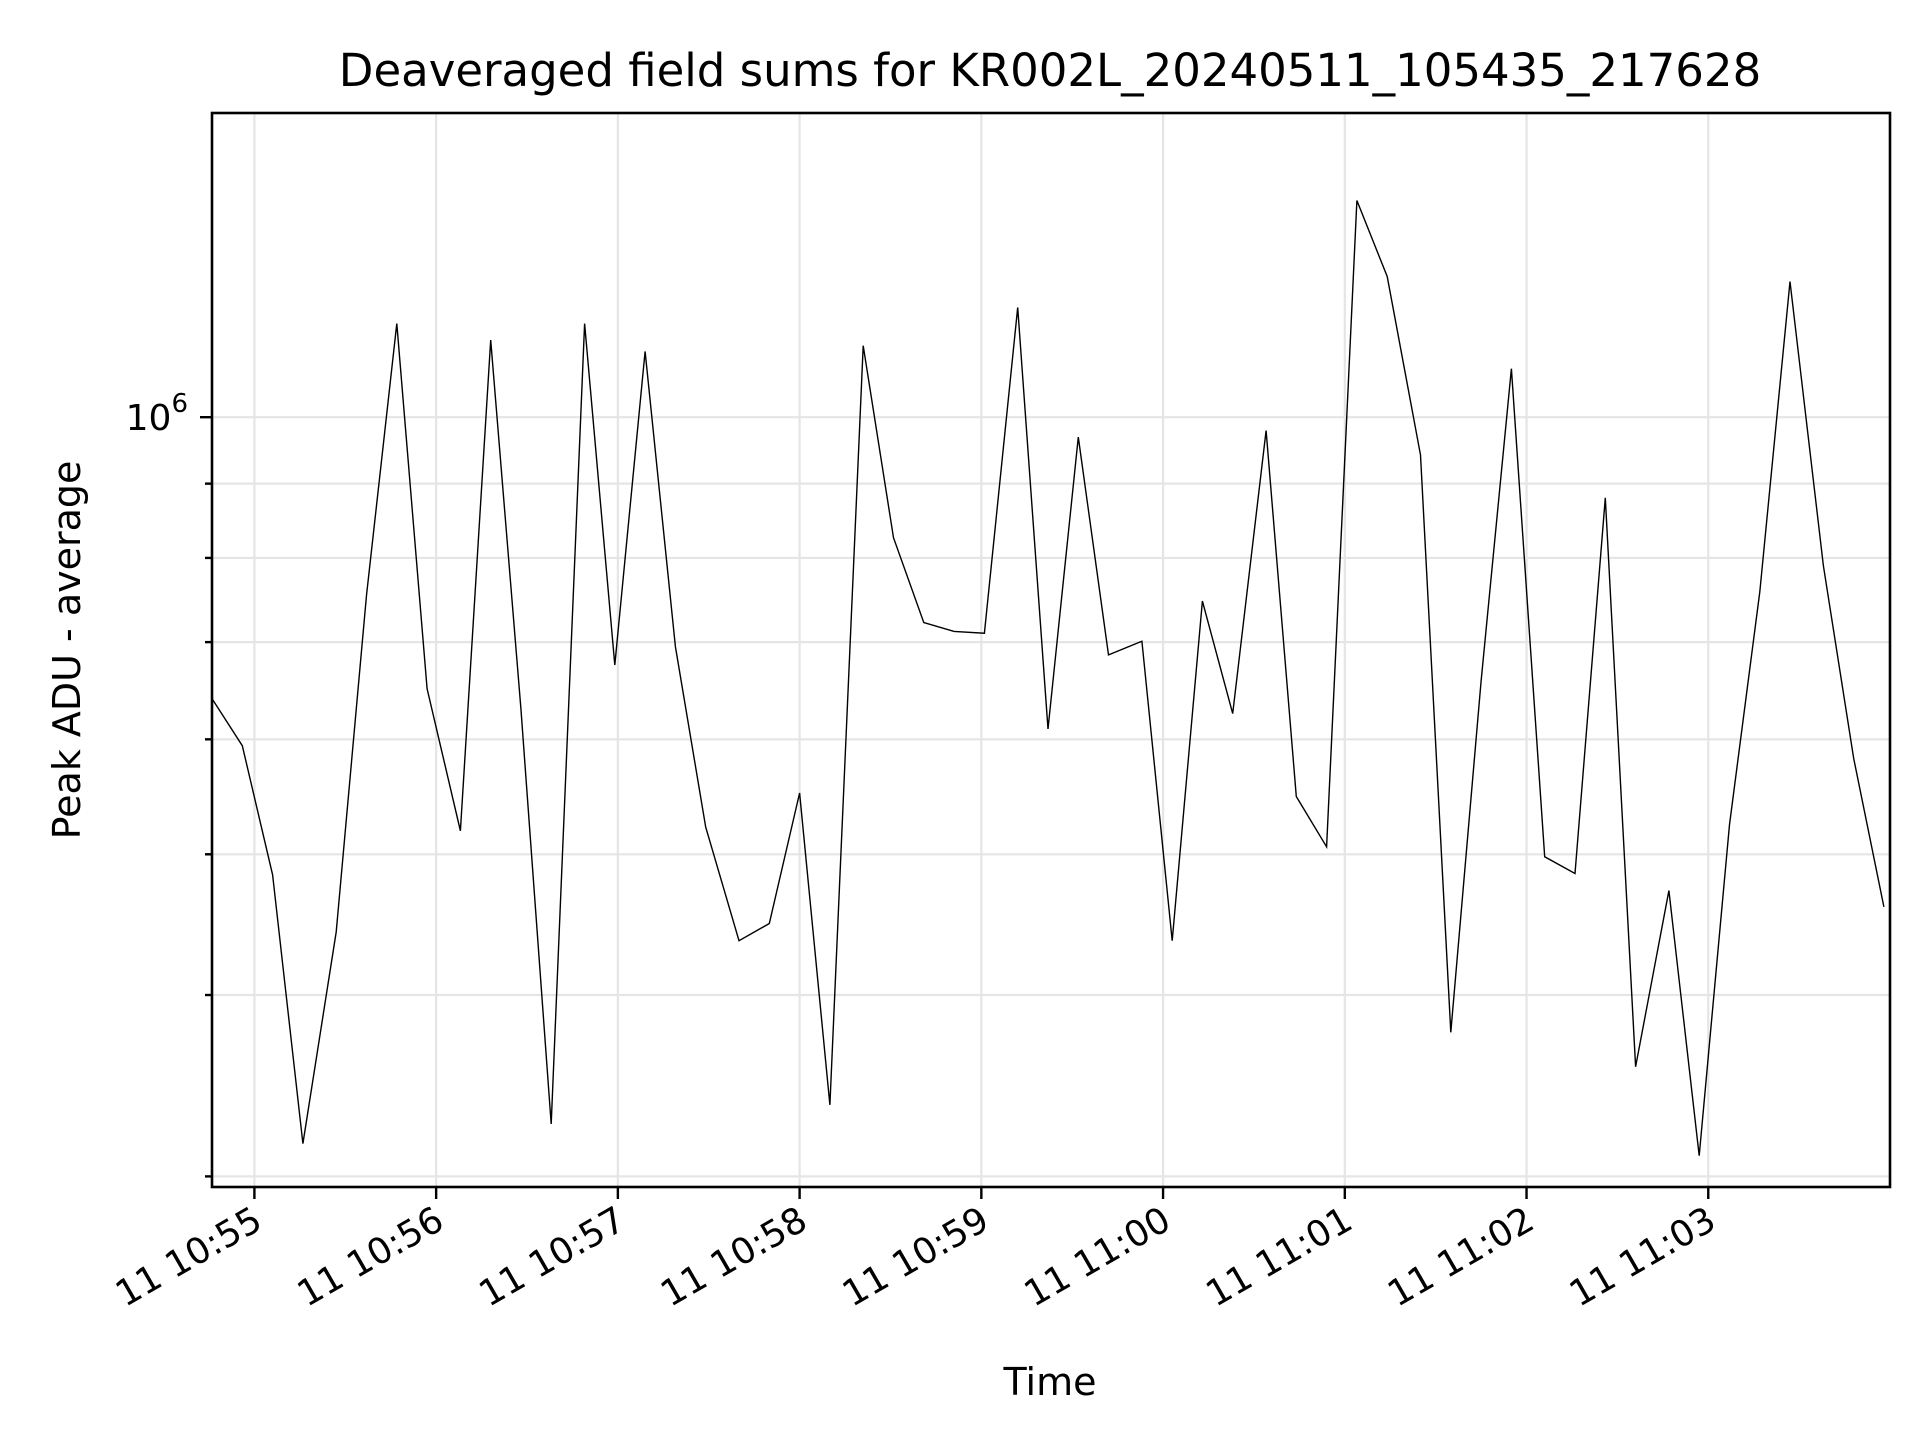 This screenshot has width=1920, height=1440. I want to click on x-axis-label: Time, so click(1050, 1382).